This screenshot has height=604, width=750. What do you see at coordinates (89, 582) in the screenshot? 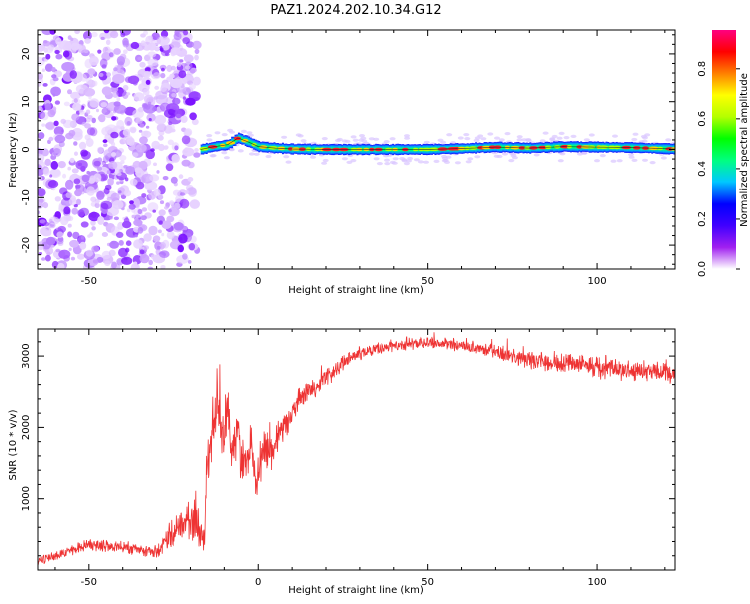
I see `x-tick-label: -50` at bounding box center [89, 582].